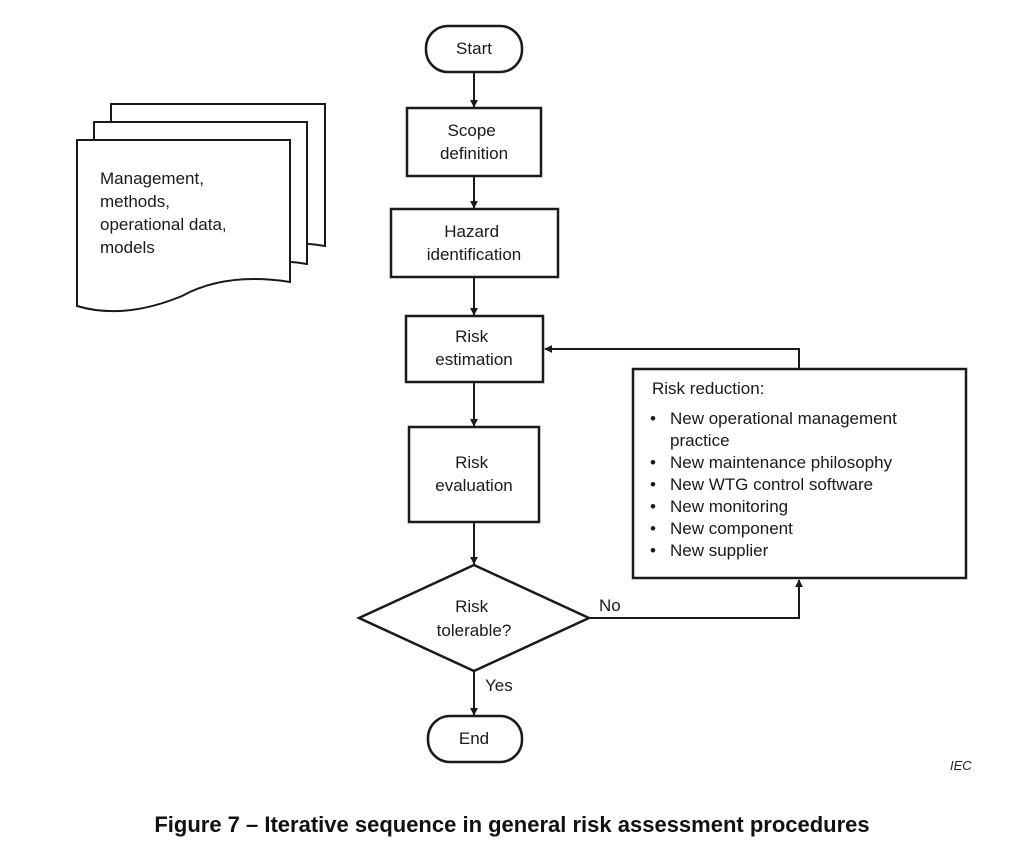  Describe the element at coordinates (474, 485) in the screenshot. I see `evaluation-line-2: evaluation` at that location.